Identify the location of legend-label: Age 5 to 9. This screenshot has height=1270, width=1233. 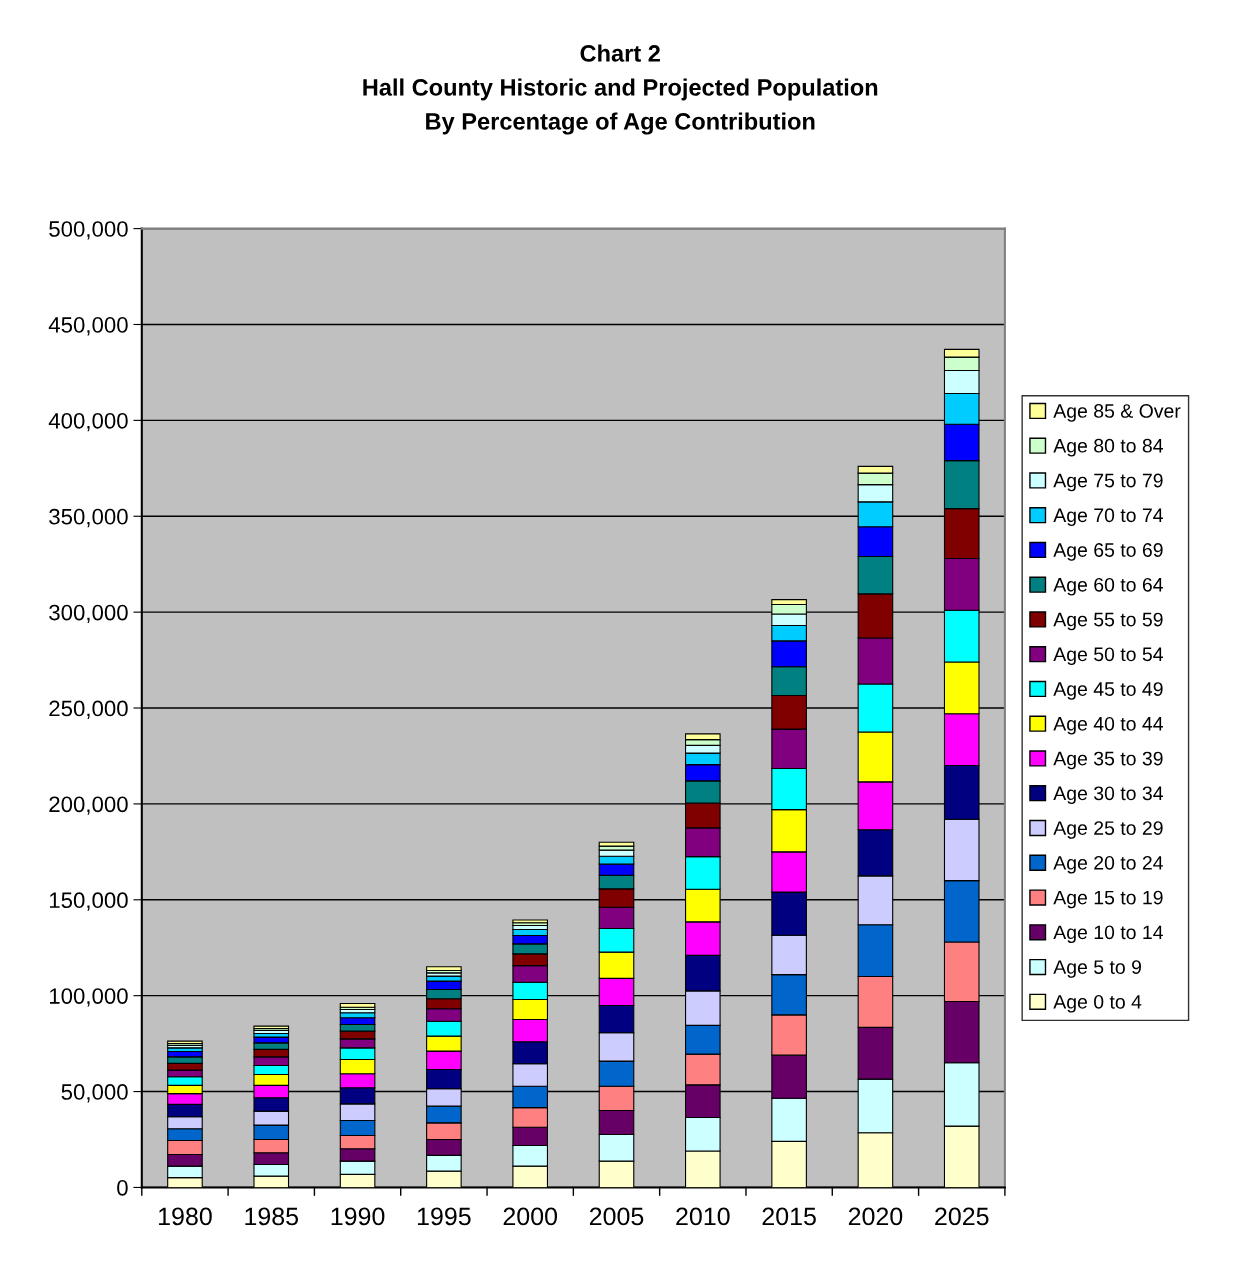
(1097, 969).